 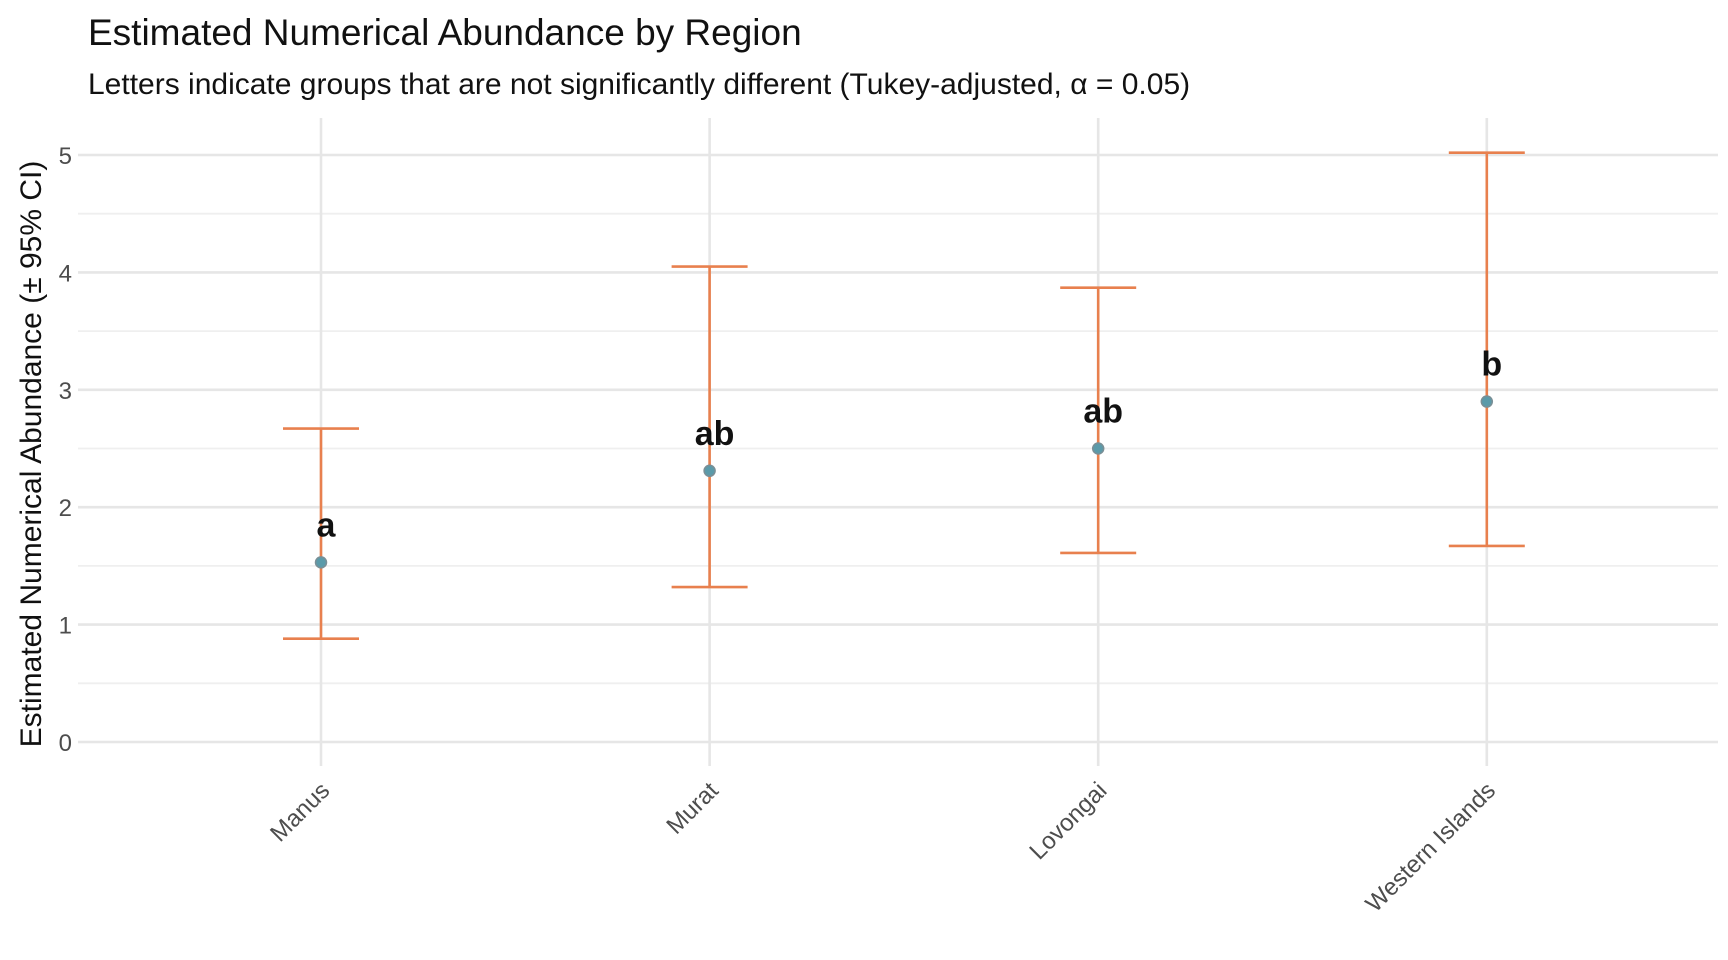 I want to click on group-letter-label: b, so click(x=1491, y=365).